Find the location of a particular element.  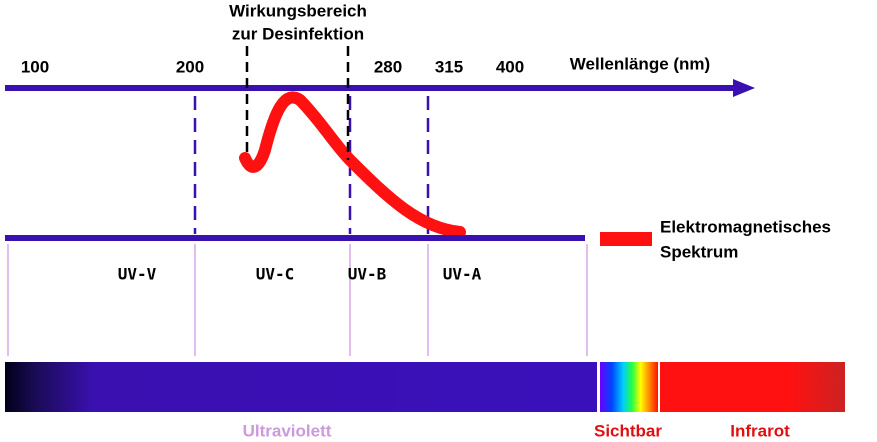

band-label: UV-B is located at coordinates (367, 274).